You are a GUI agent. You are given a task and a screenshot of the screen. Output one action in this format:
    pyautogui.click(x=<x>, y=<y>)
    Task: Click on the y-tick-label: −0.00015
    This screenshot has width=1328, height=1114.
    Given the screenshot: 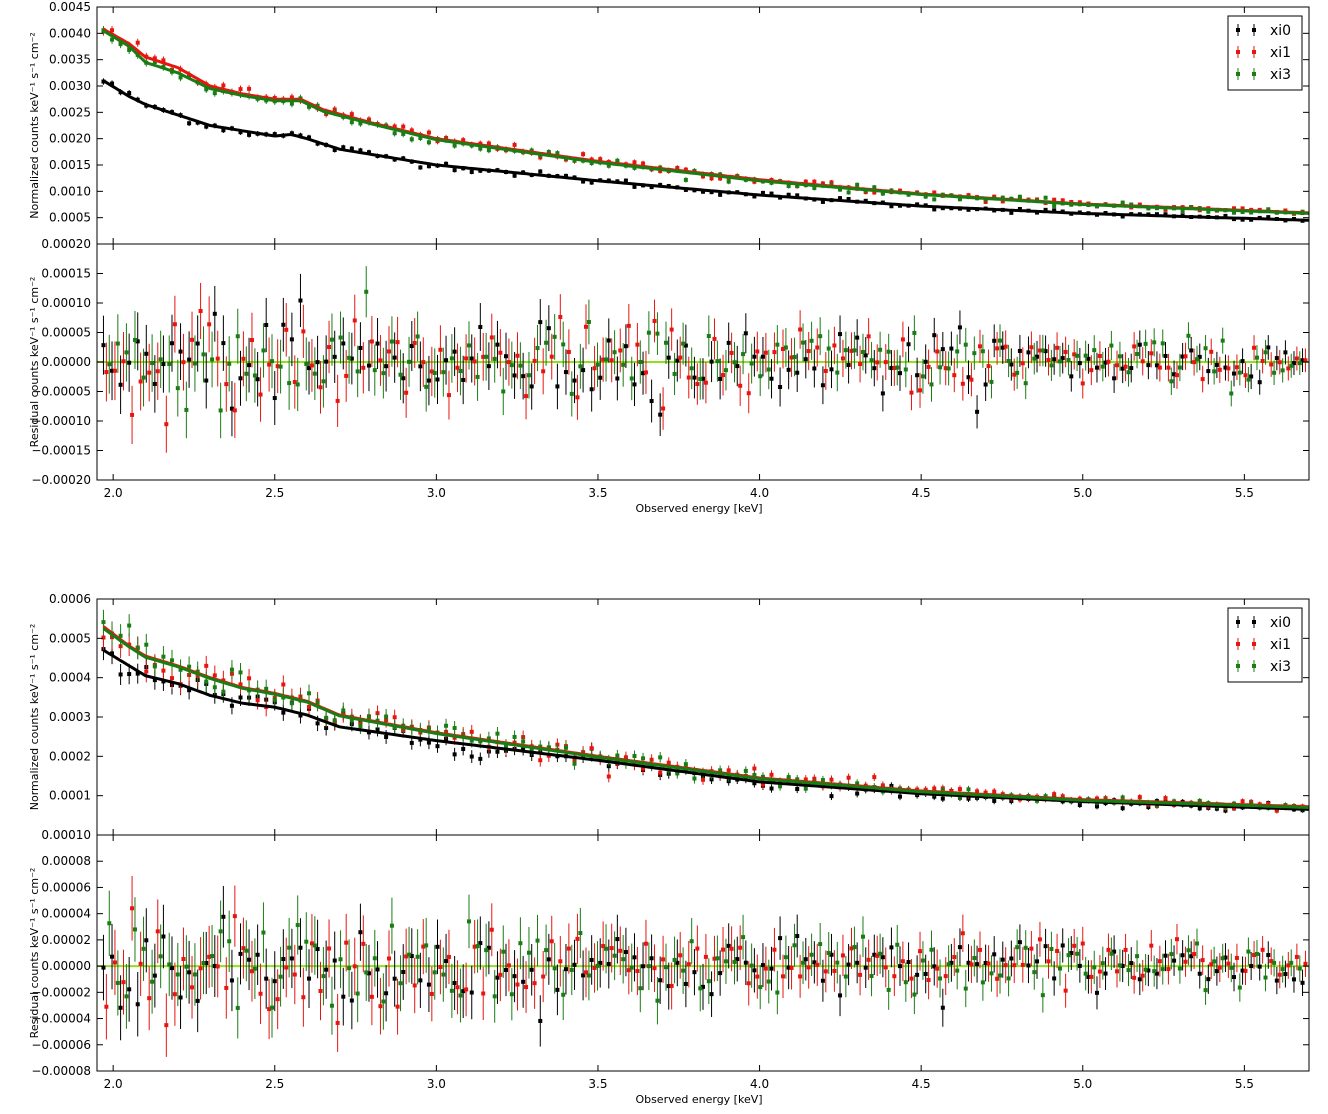 What is the action you would take?
    pyautogui.click(x=61, y=451)
    